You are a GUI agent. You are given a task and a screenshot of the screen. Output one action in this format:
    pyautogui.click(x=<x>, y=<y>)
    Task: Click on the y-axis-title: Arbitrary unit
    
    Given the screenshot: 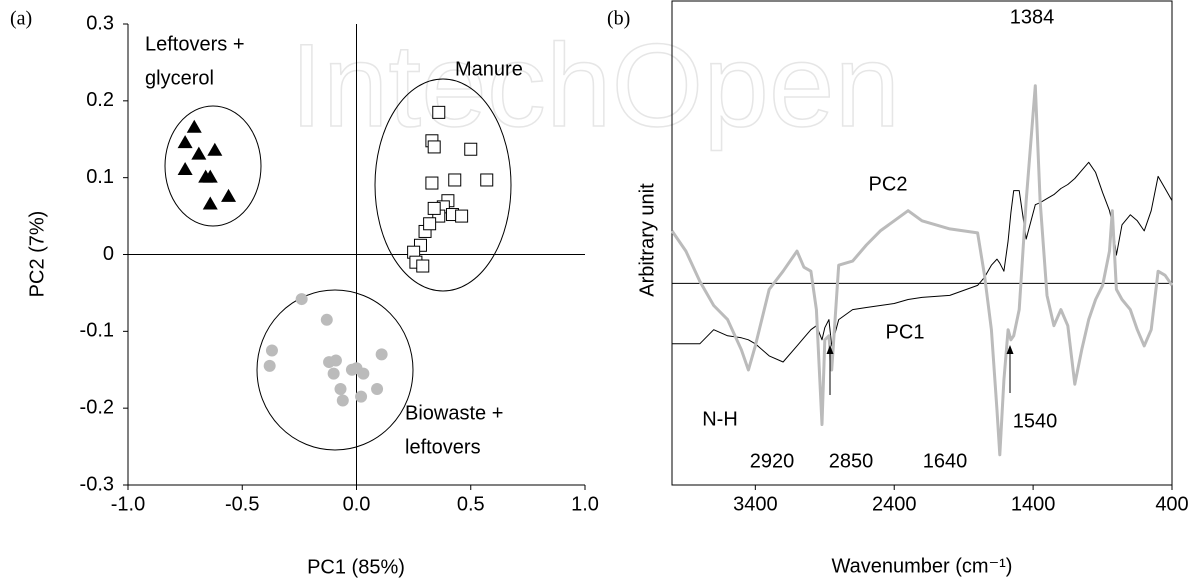 What is the action you would take?
    pyautogui.click(x=647, y=240)
    